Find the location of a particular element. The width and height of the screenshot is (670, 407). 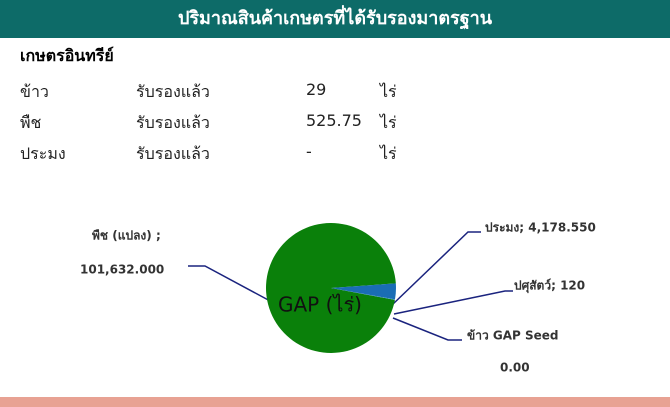

table-row: พืช รับรองแล้ว 525.75 ไร่ is located at coordinates (250, 126).